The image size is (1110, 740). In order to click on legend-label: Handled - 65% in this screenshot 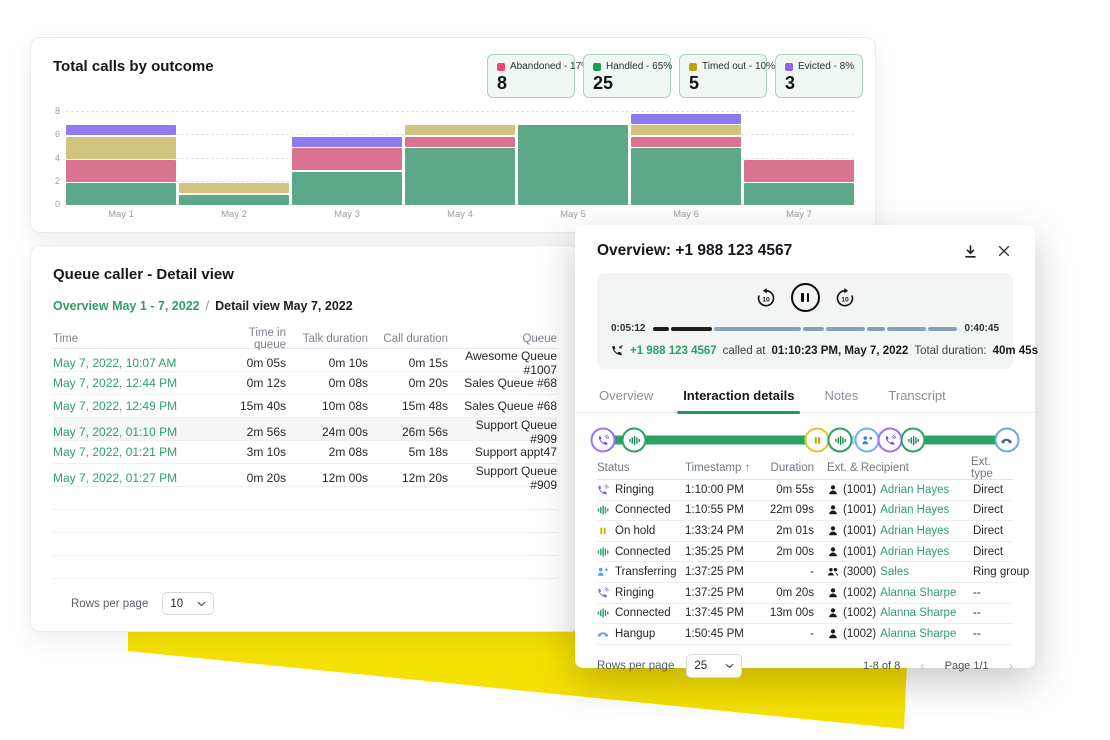, I will do `click(639, 66)`.